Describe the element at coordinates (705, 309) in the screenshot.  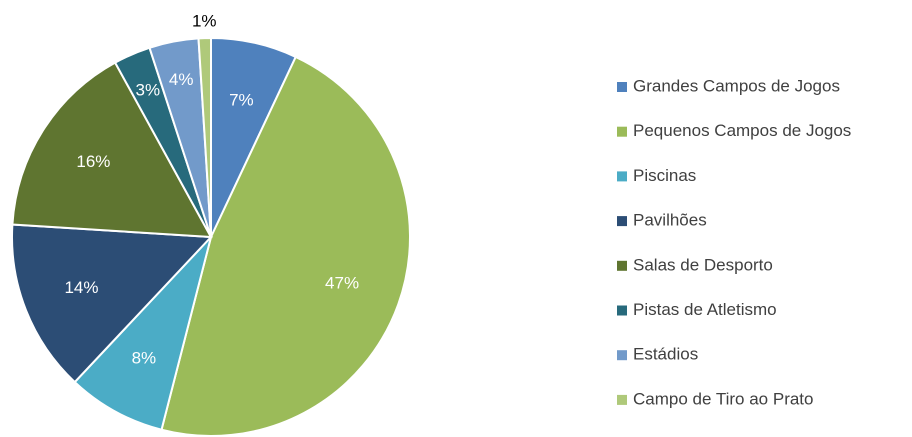
I see `legend-label: Pistas de Atletismo` at that location.